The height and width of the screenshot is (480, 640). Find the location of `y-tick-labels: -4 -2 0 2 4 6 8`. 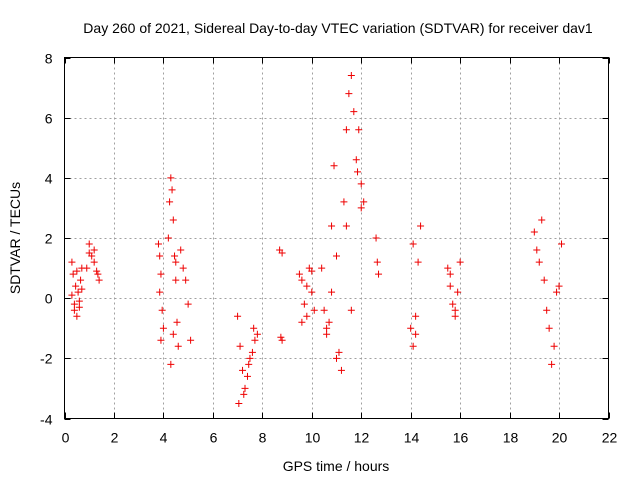

y-tick-labels: -4 -2 0 2 4 6 8 is located at coordinates (46, 239).